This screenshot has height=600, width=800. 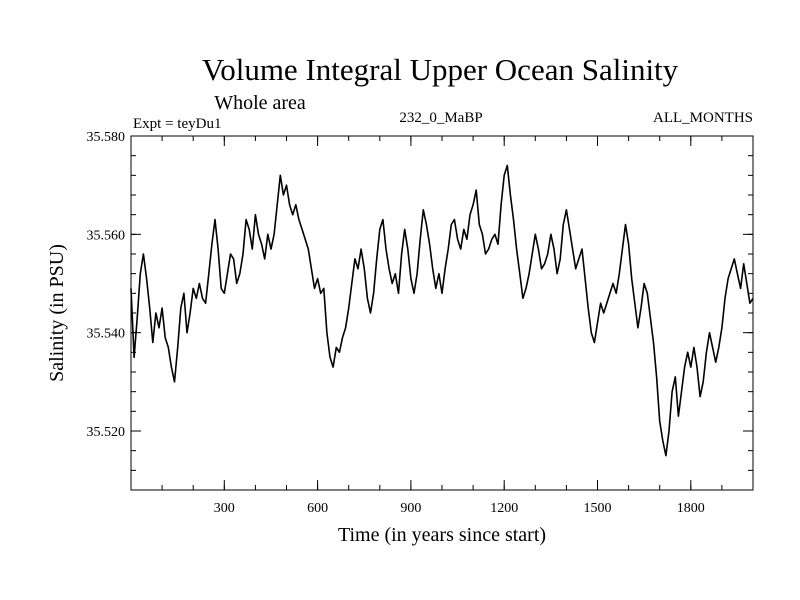 What do you see at coordinates (442, 535) in the screenshot?
I see `x-axis-label: Time (in years since start)` at bounding box center [442, 535].